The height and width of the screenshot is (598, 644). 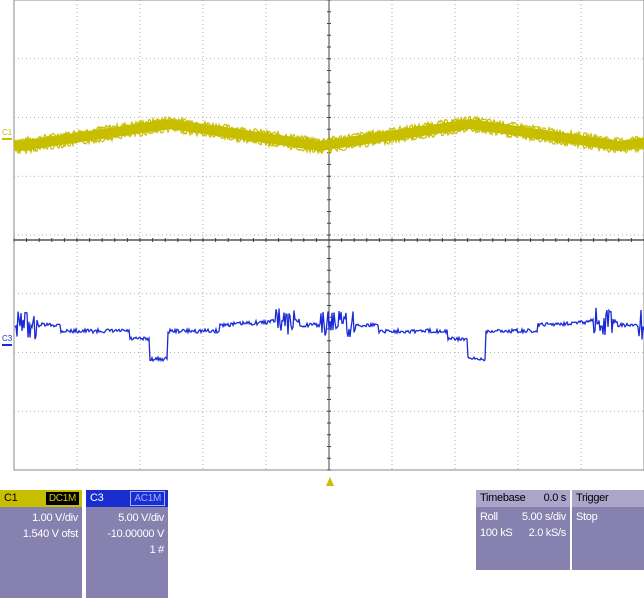 I want to click on trigger-descriptor: Trigger Stop, so click(x=608, y=530).